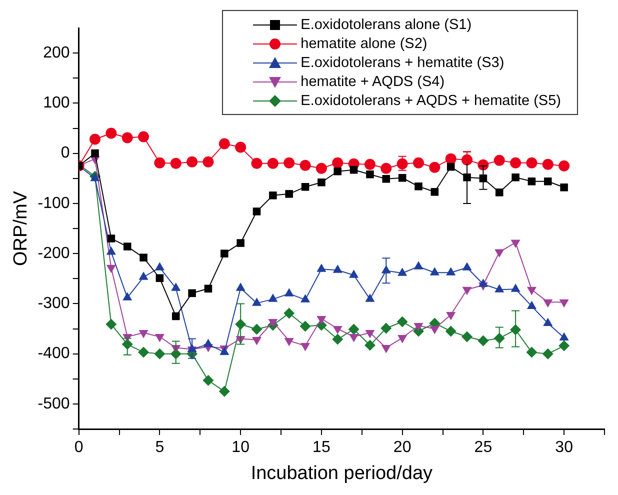 This screenshot has height=495, width=618. What do you see at coordinates (159, 447) in the screenshot?
I see `x-tick-label: 5` at bounding box center [159, 447].